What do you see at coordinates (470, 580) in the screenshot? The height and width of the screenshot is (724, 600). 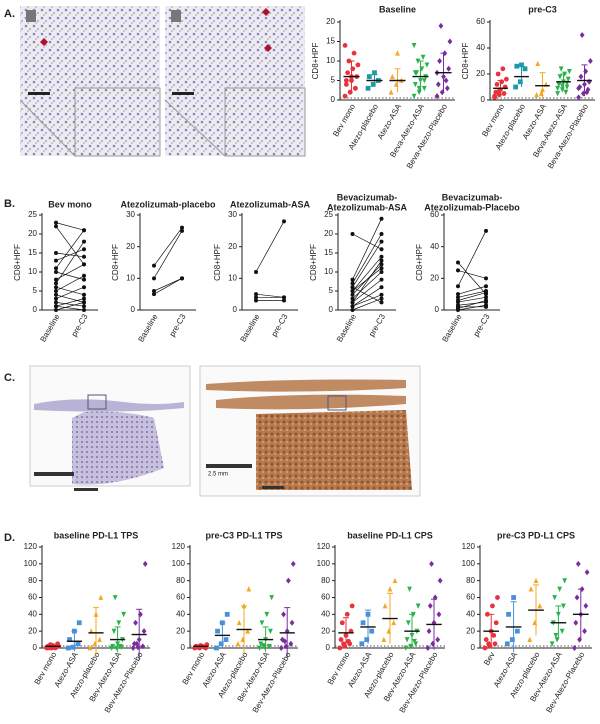 I see `y-tick-label: 80` at bounding box center [470, 580].